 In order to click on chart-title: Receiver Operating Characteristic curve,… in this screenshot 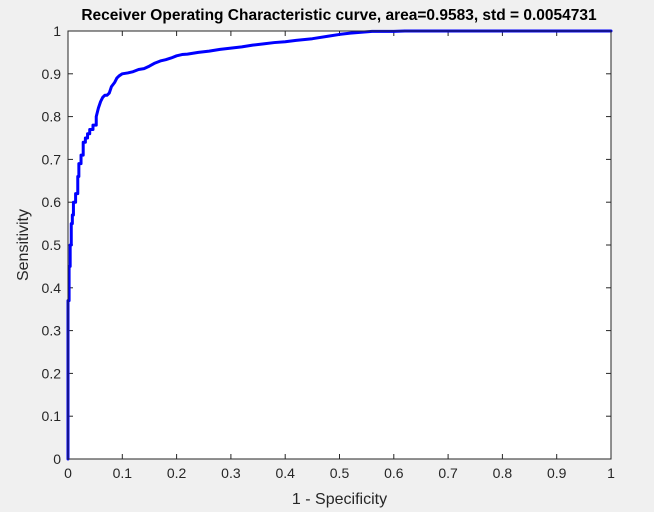, I will do `click(339, 15)`.